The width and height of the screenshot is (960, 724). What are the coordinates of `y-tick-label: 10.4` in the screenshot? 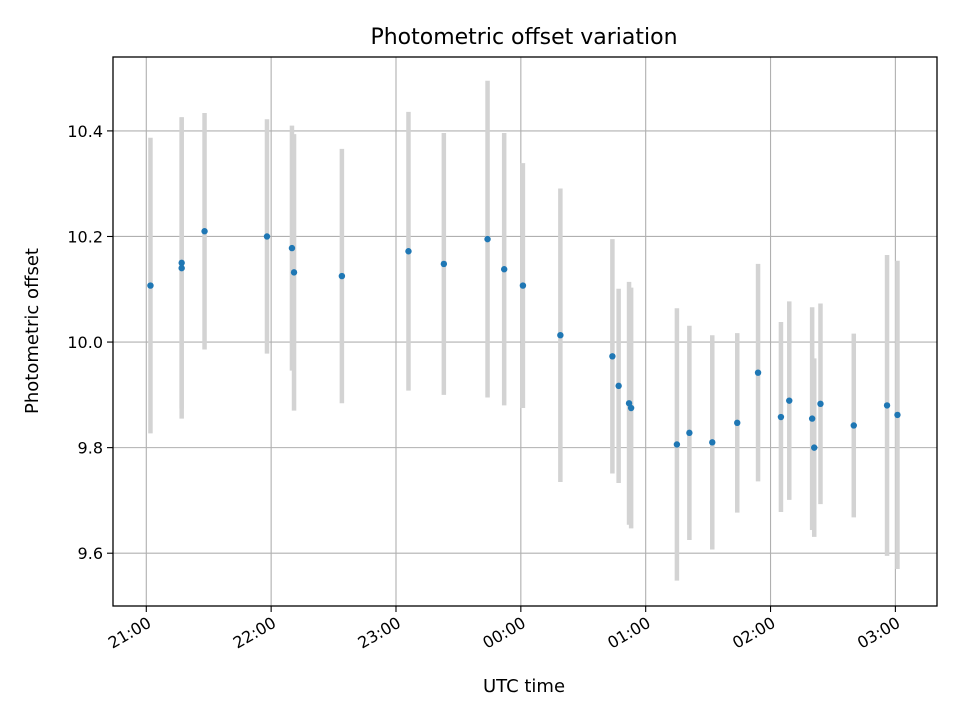 It's located at (85, 131).